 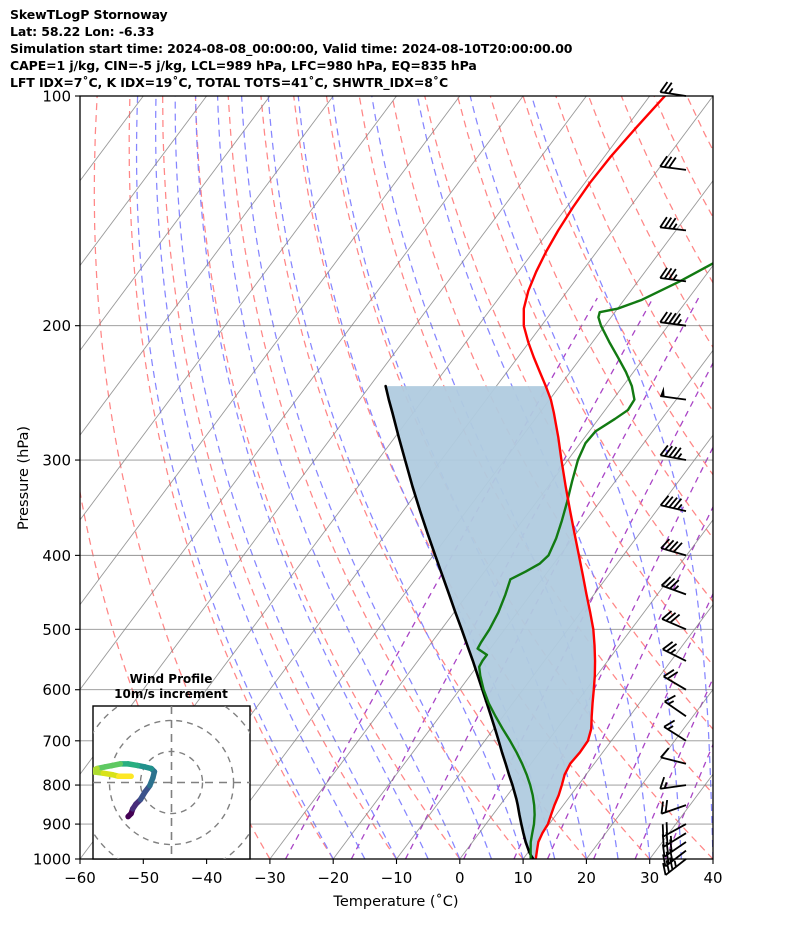 I want to click on x-axis-label: Temperature (˚C), so click(x=395, y=901).